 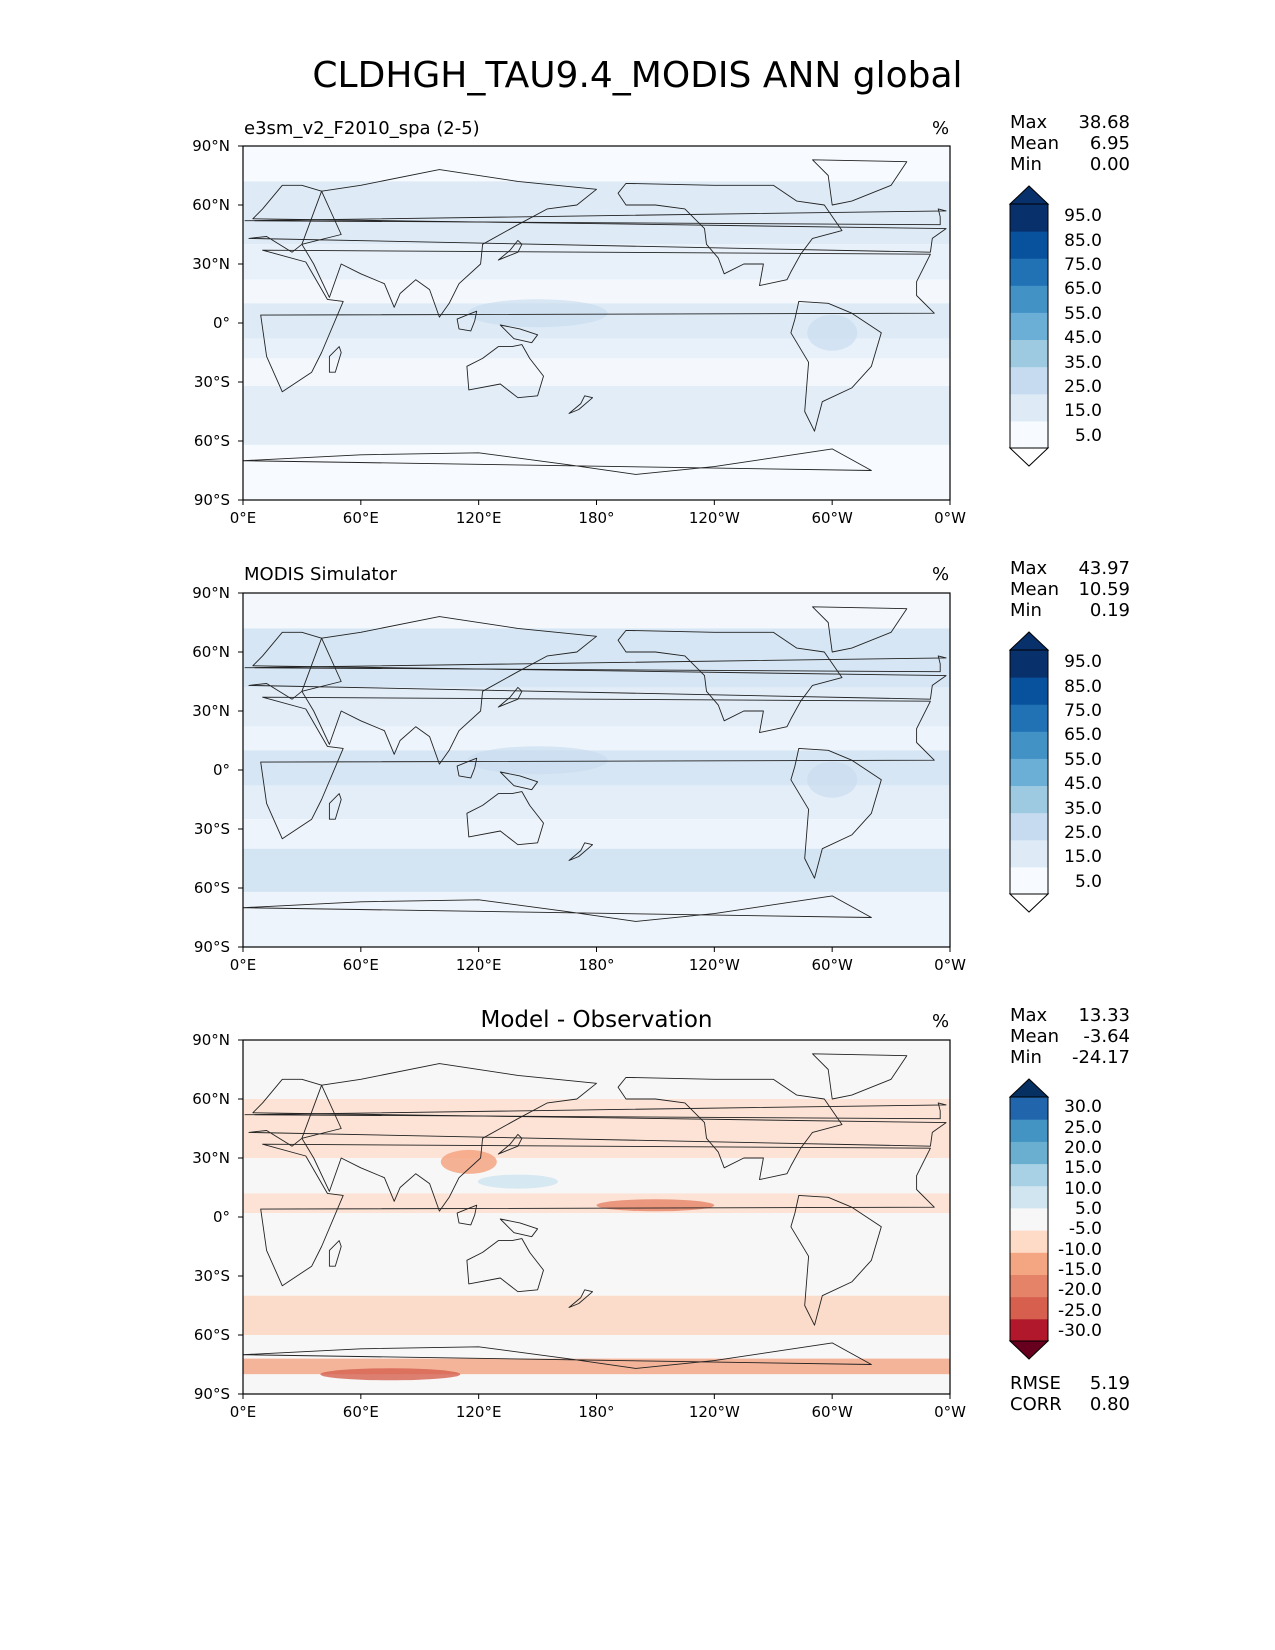 I want to click on warm-pool-cloud, so click(x=537, y=760).